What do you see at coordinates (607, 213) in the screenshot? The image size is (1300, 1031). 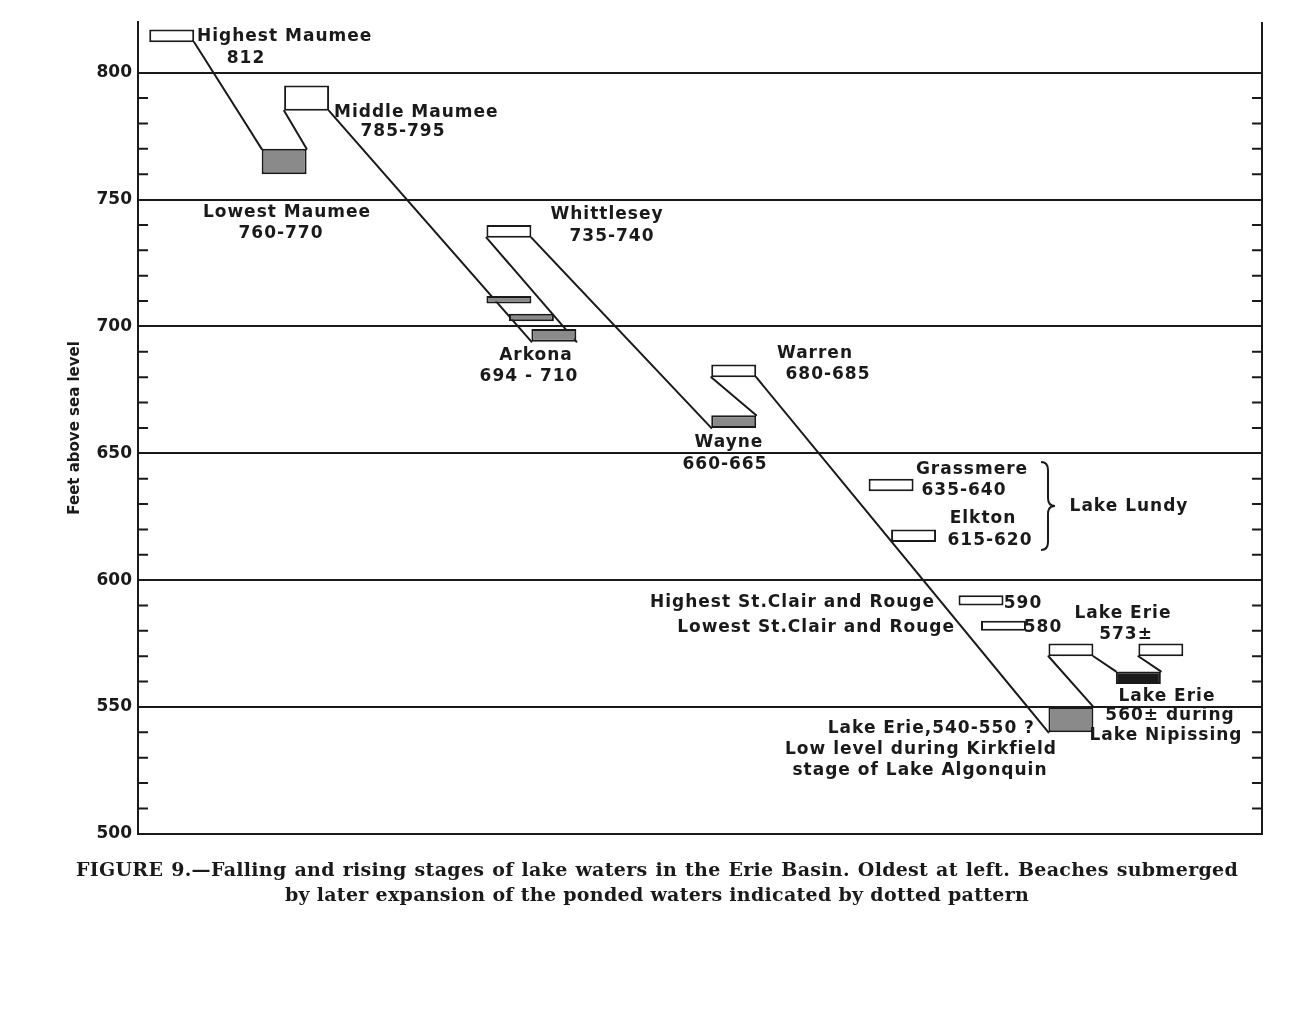 I see `annotation: Whittlesey` at bounding box center [607, 213].